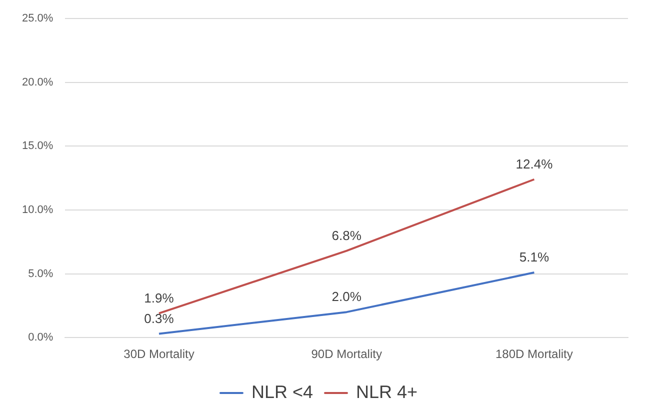  I want to click on x-tick-label: 180D Mortality, so click(534, 354).